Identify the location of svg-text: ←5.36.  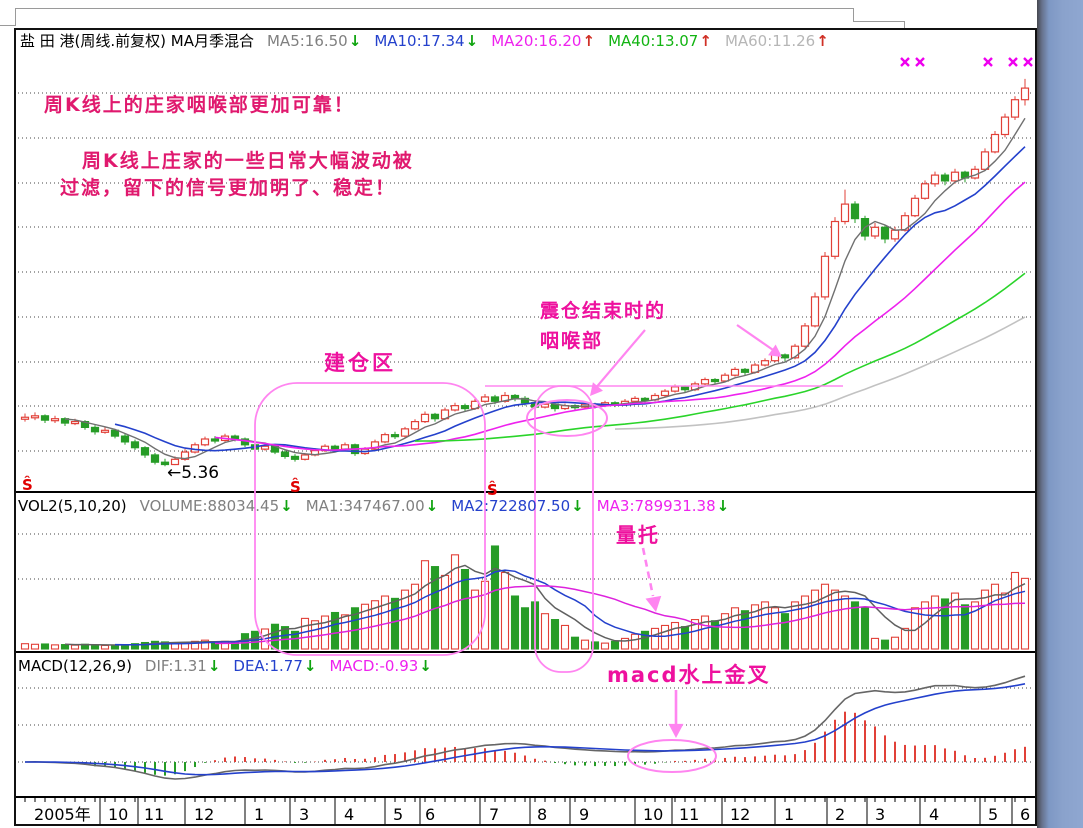
(193, 473).